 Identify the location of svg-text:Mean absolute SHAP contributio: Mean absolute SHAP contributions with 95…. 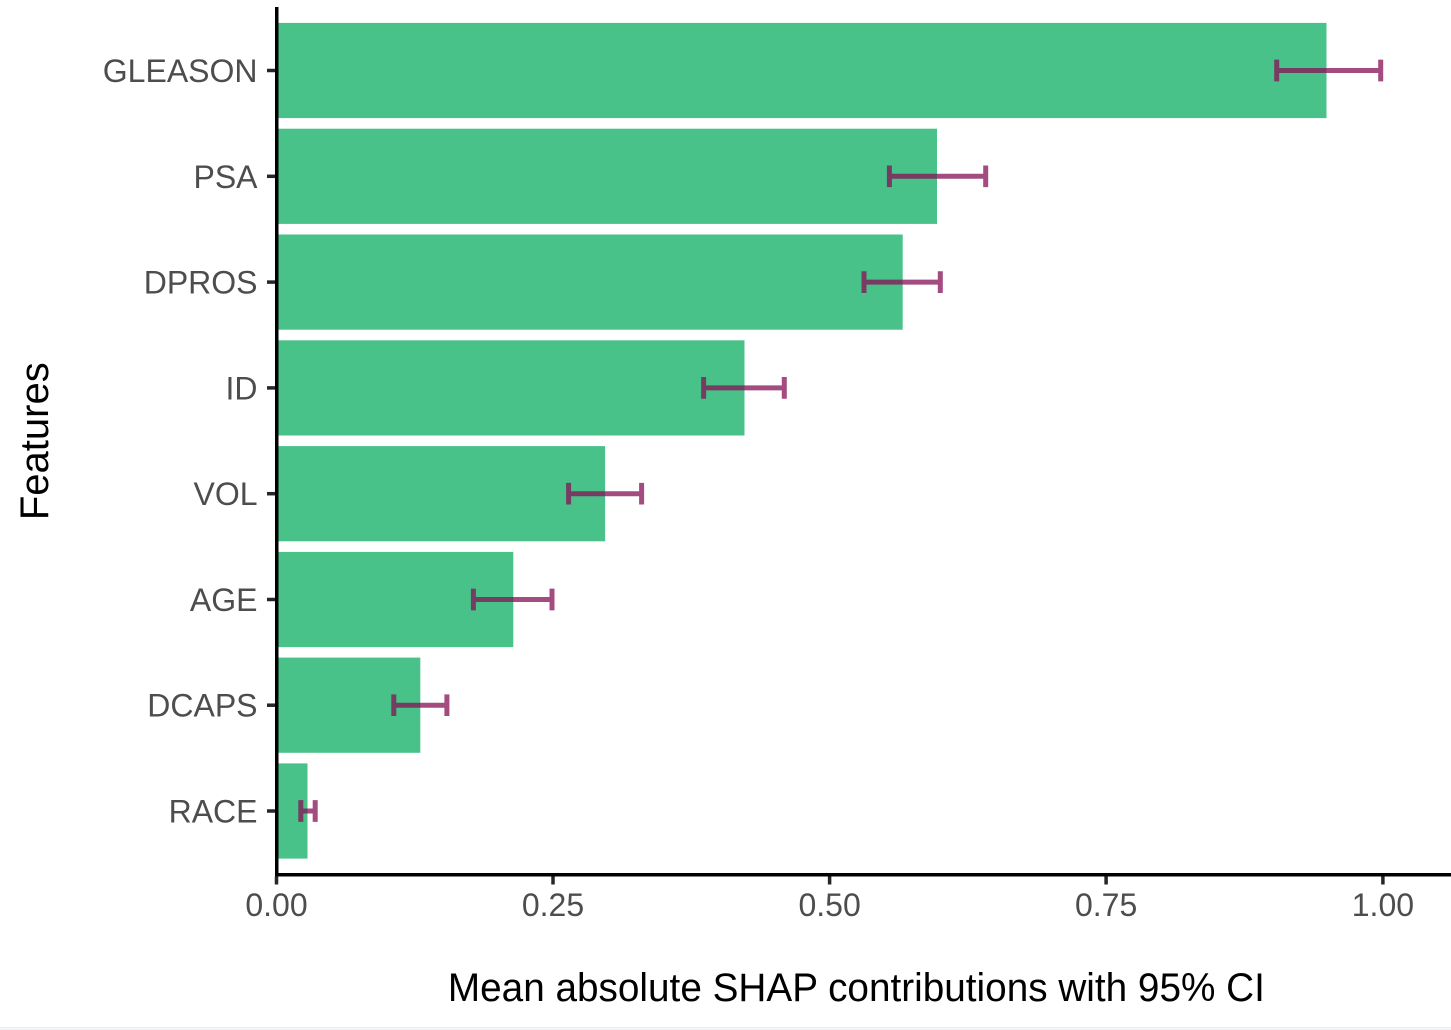
(856, 988).